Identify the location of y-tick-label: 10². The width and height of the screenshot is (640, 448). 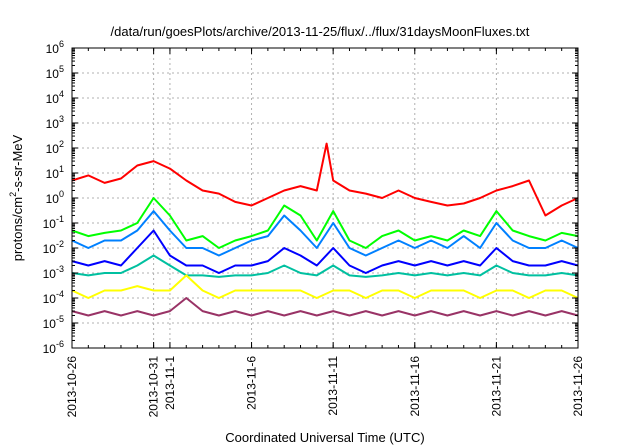
(55, 147).